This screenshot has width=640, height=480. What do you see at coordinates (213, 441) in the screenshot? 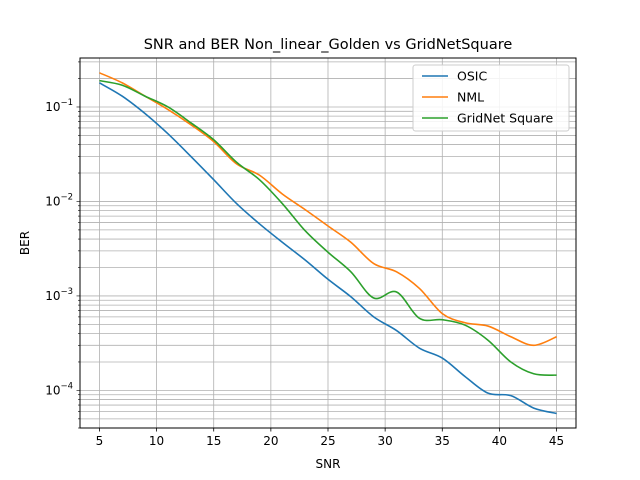
I see `x-tick-label: 15` at bounding box center [213, 441].